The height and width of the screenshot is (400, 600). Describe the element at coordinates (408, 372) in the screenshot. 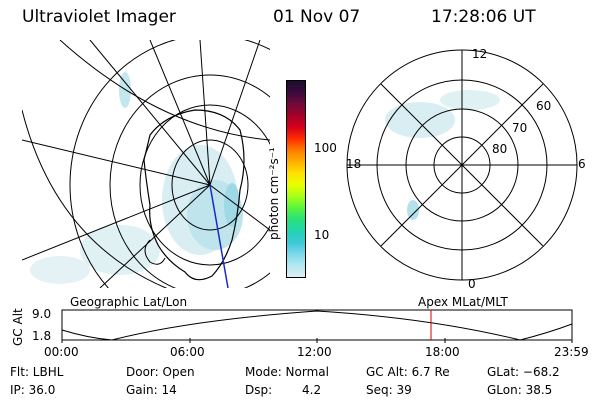

I see `gc-alt-info: GC Alt: 6.7 Re` at that location.